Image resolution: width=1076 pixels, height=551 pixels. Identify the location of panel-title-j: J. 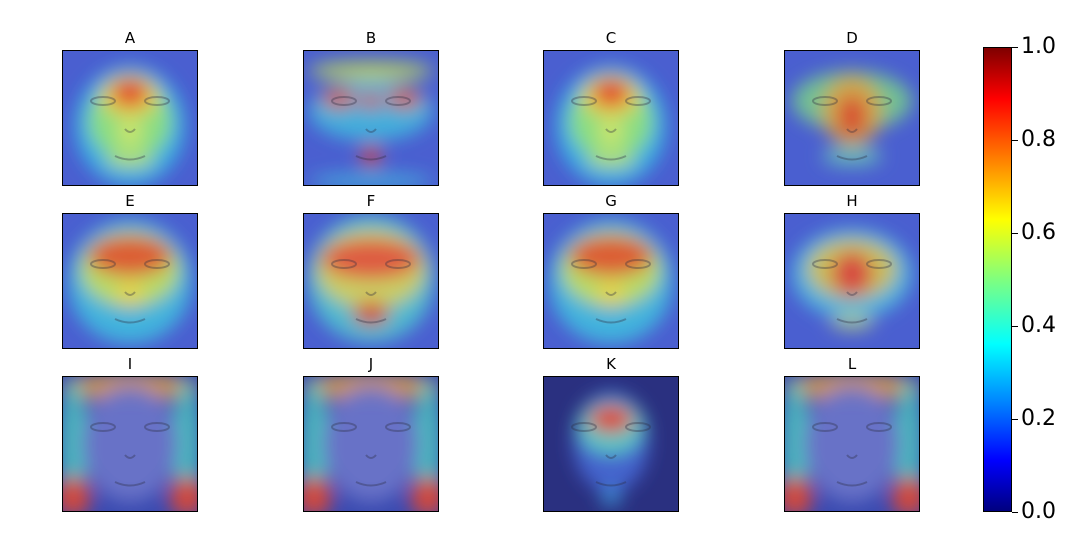
(371, 364).